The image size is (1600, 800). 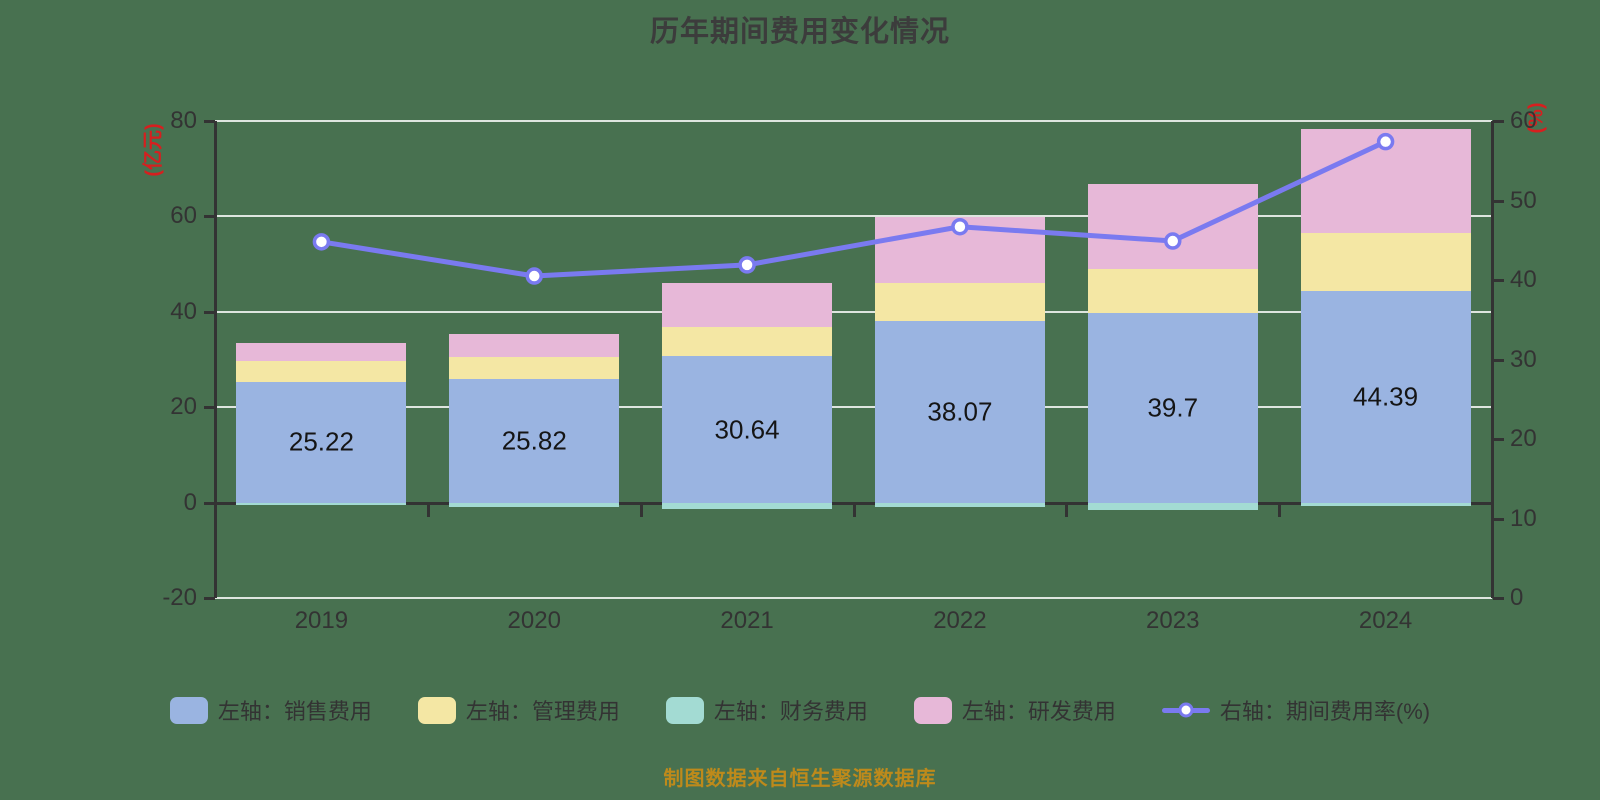 I want to click on legend-item-finance: 左轴：财务费用, so click(x=766, y=710).